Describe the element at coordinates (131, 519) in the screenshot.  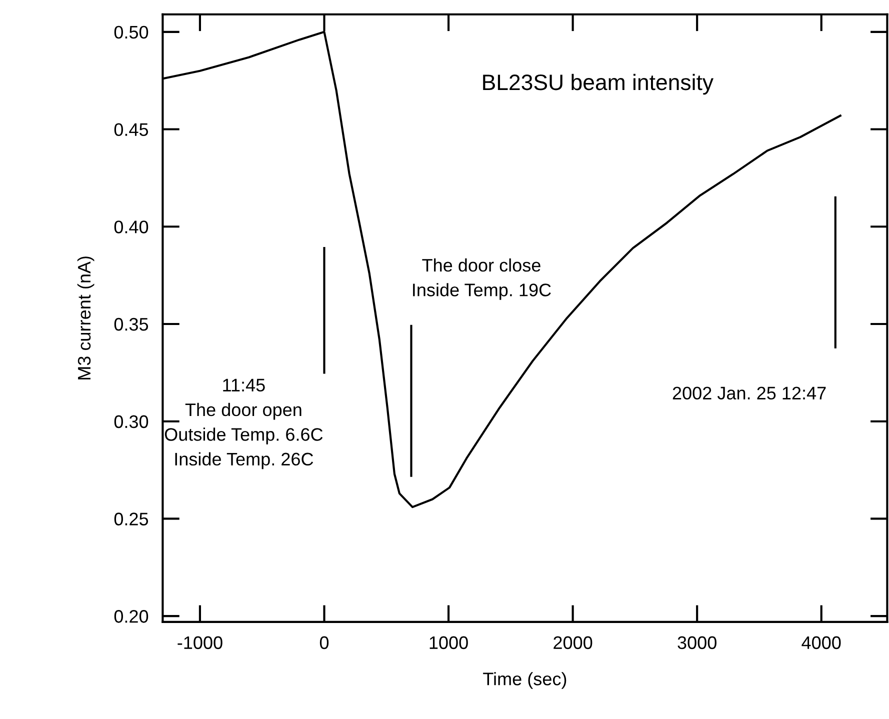
I see `y-tick-label: 0.25` at that location.